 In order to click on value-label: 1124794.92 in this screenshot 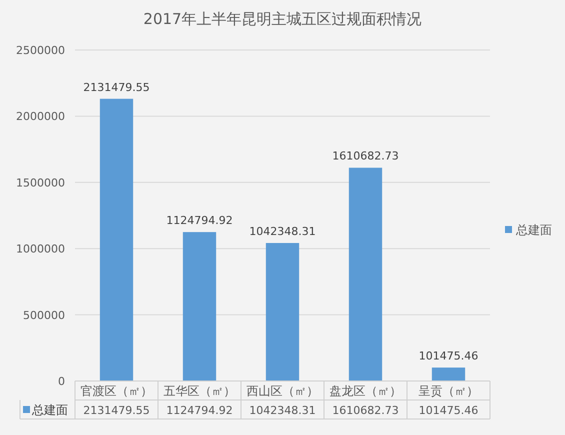, I will do `click(199, 221)`.